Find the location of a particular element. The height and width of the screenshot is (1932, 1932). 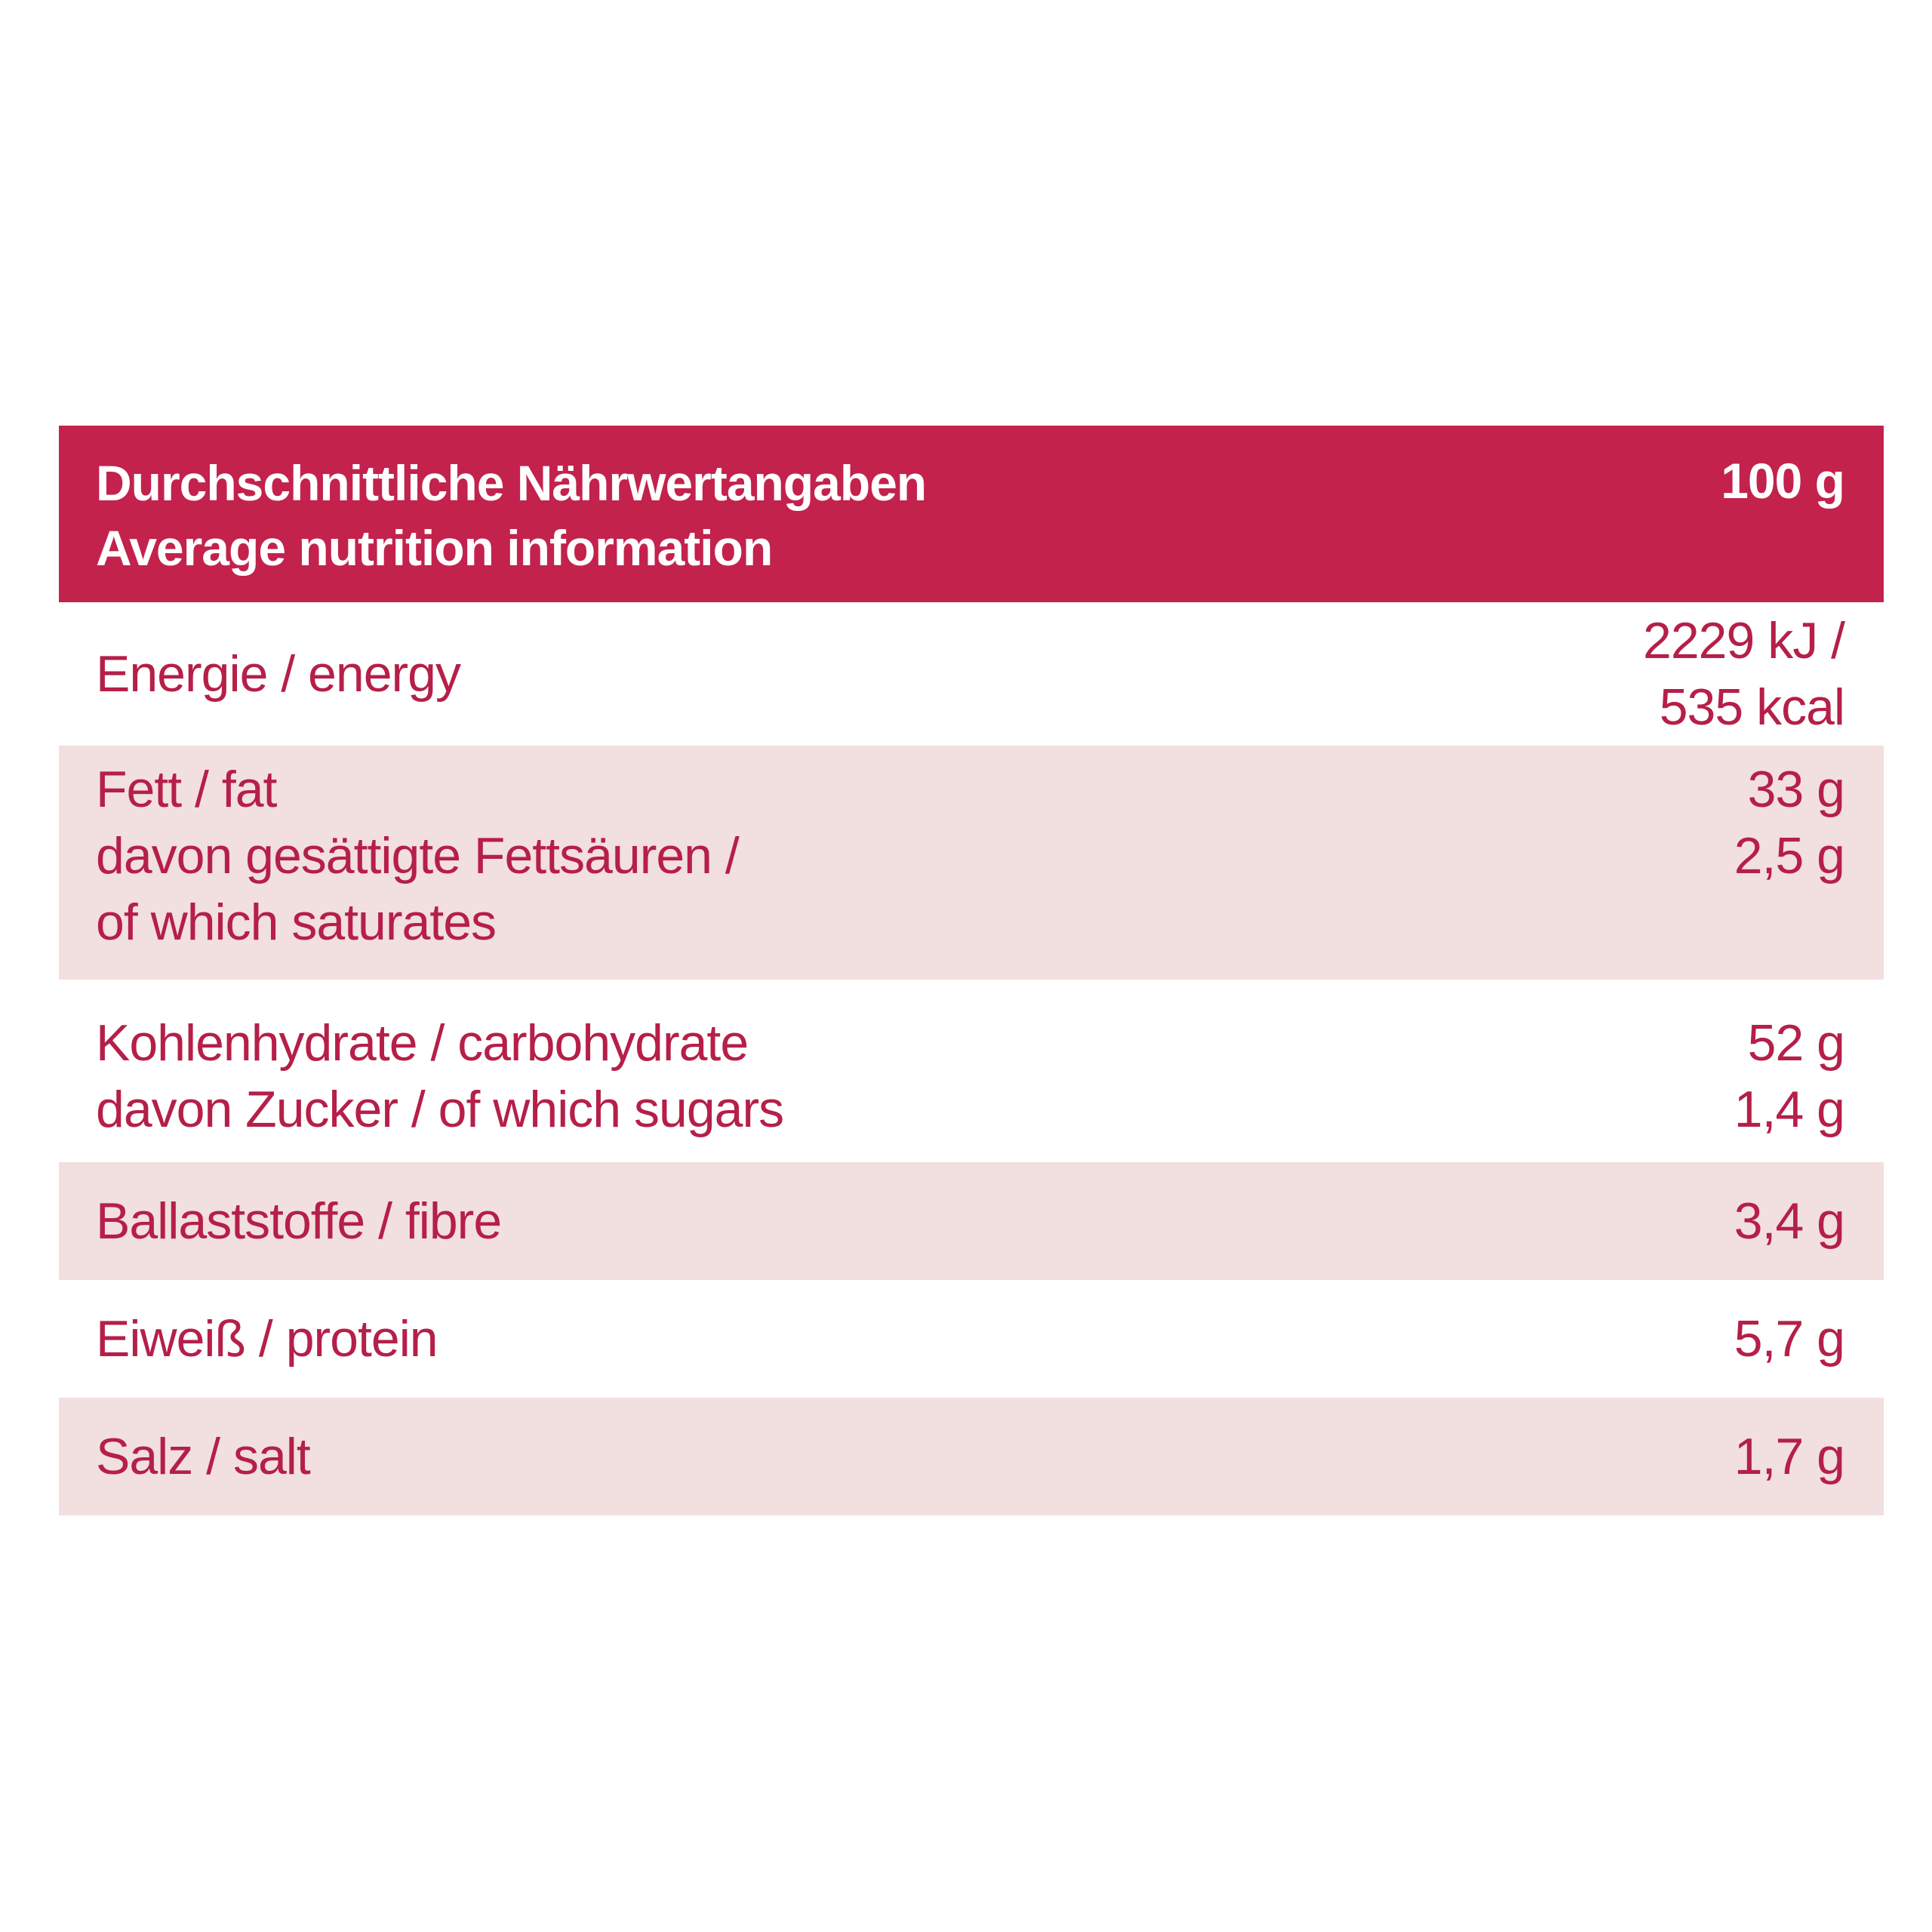

fat-value: 33 g is located at coordinates (1796, 789).